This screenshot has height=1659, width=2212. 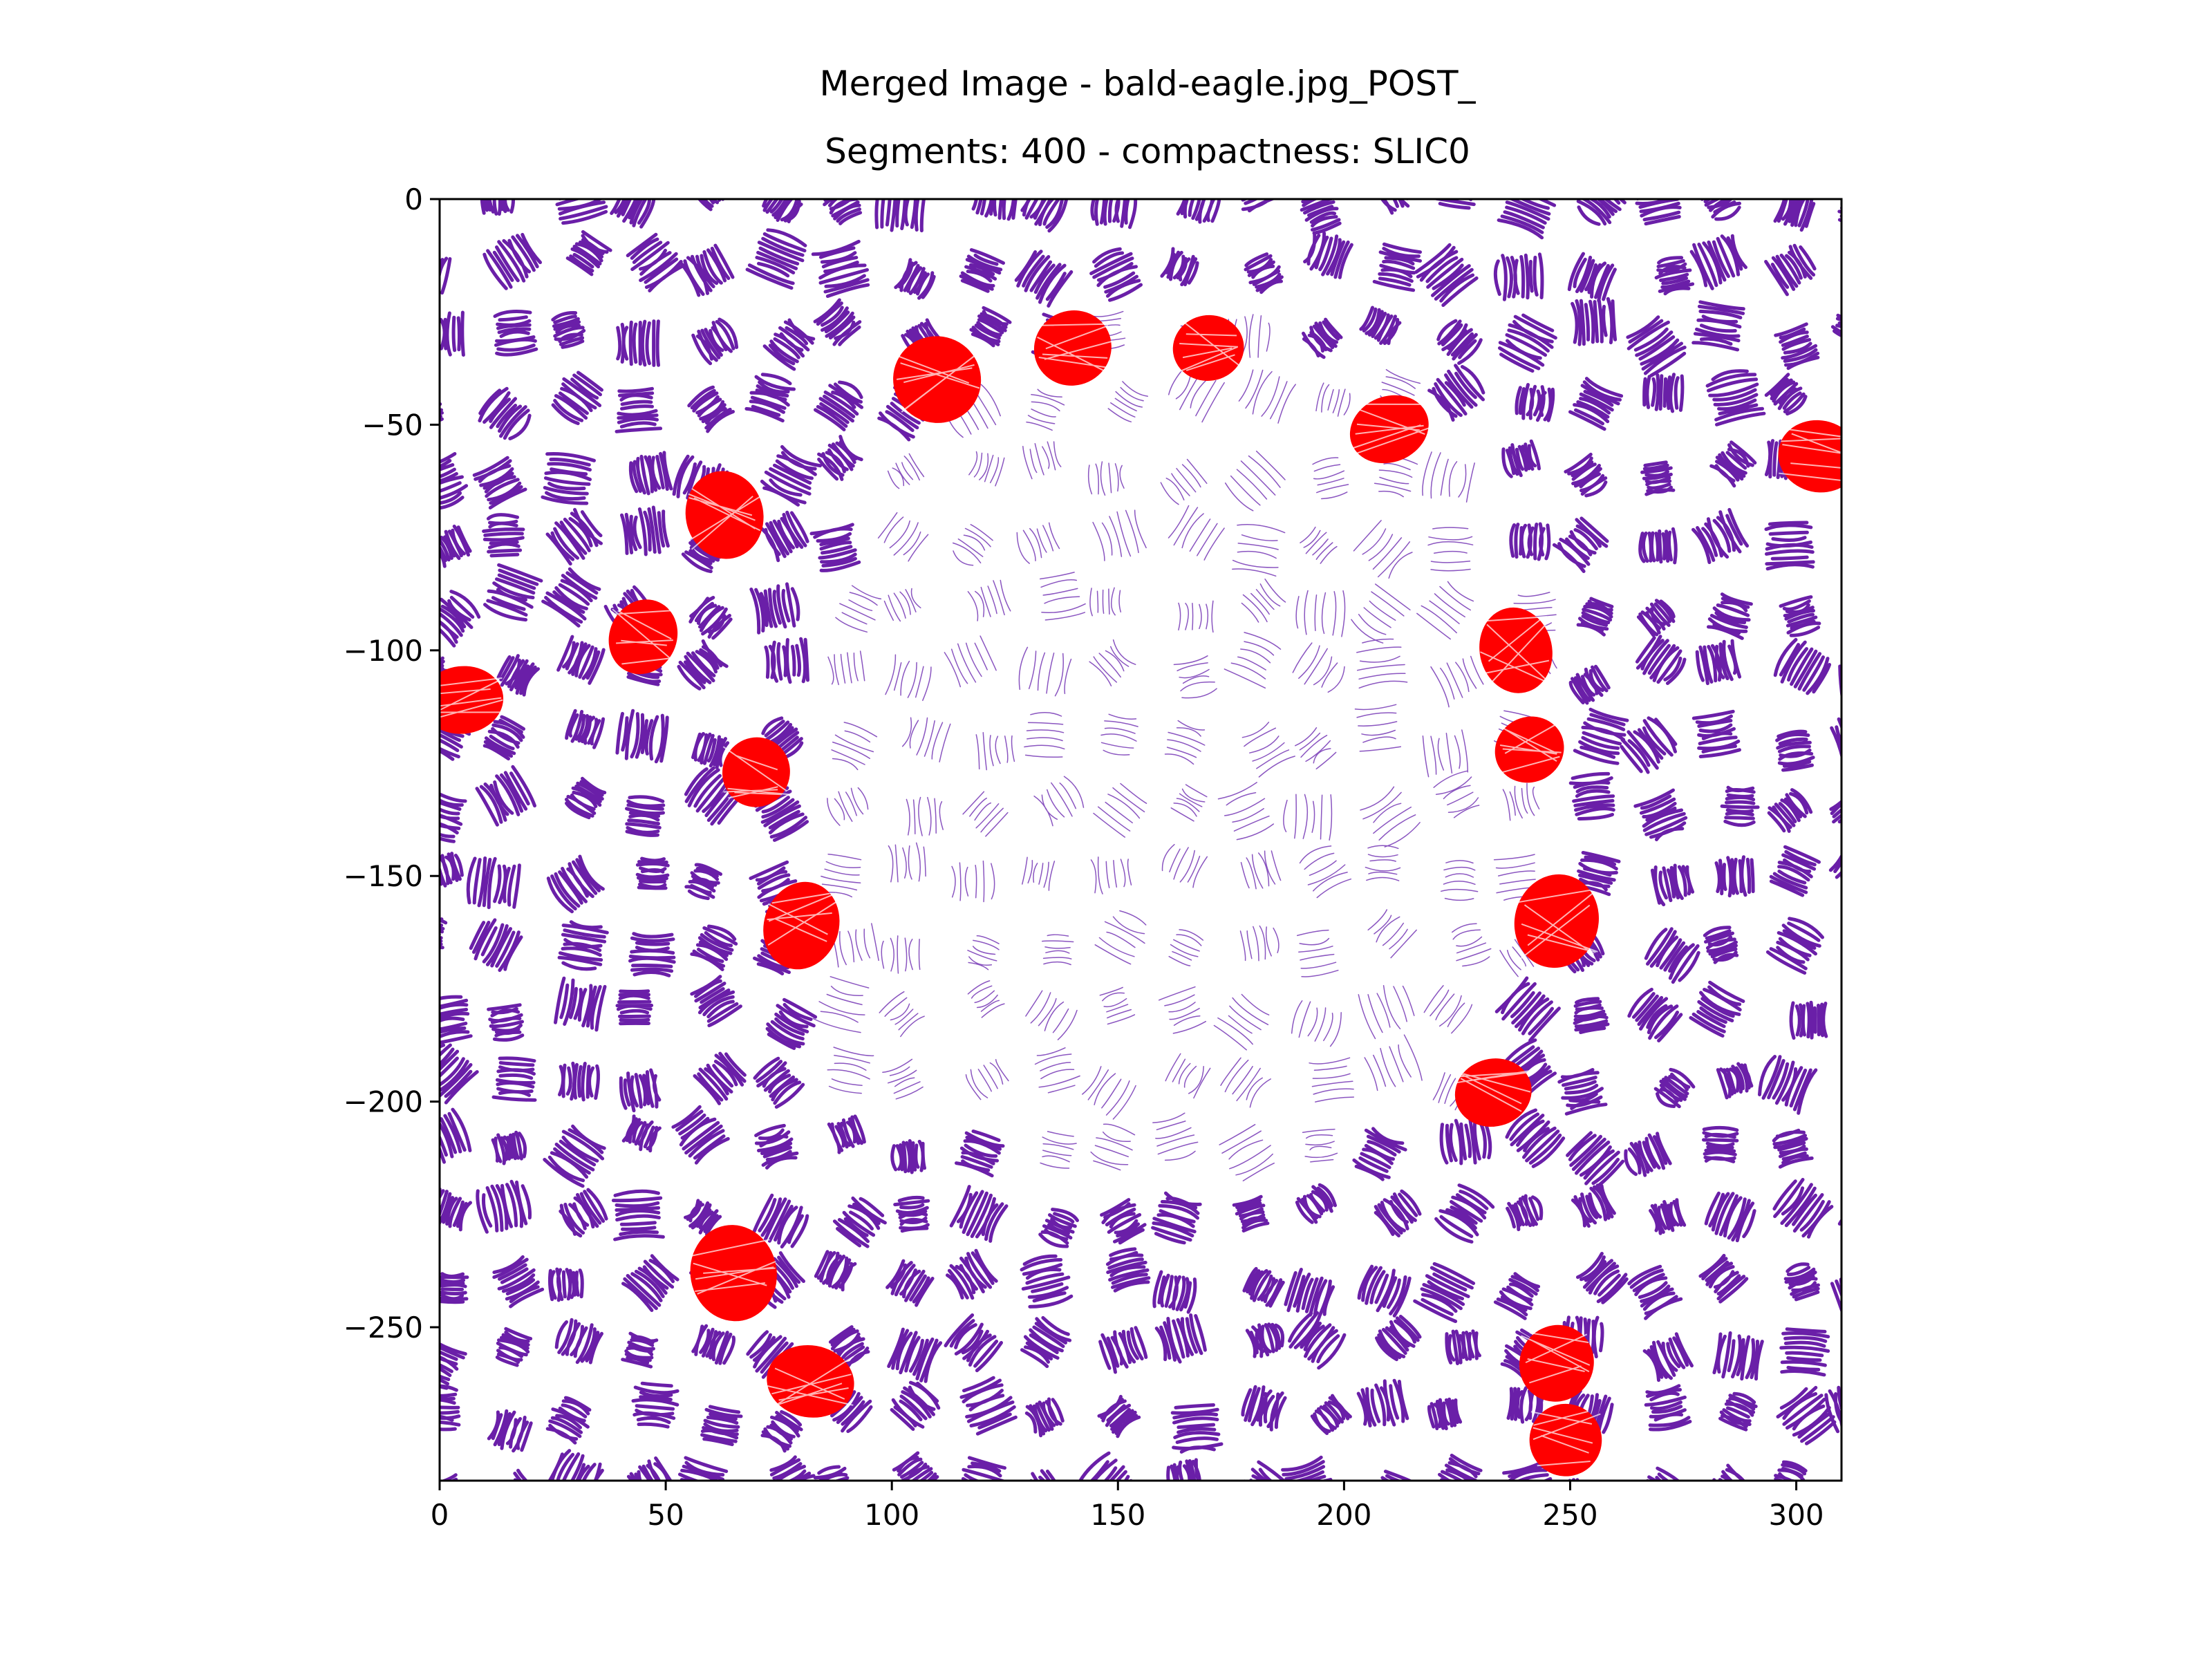 I want to click on y-tick-label: −100, so click(x=384, y=651).